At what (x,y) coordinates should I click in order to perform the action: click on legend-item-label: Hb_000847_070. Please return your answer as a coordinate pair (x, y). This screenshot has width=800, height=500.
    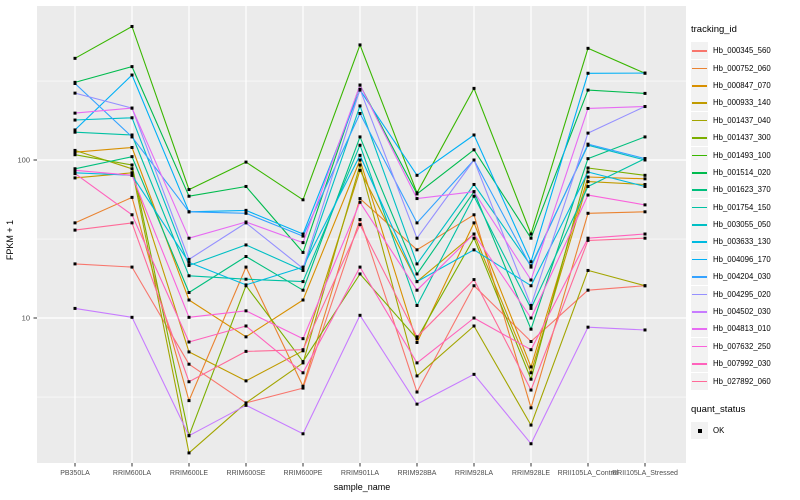
    Looking at the image, I should click on (742, 85).